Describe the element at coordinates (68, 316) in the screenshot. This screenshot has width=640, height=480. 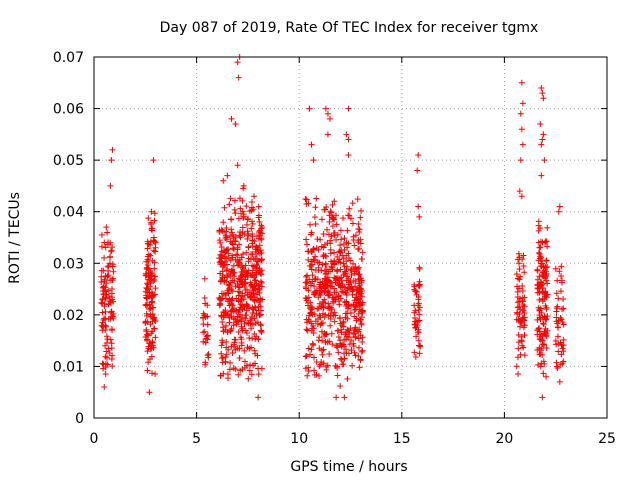
I see `y-tick-label: 0.02` at that location.